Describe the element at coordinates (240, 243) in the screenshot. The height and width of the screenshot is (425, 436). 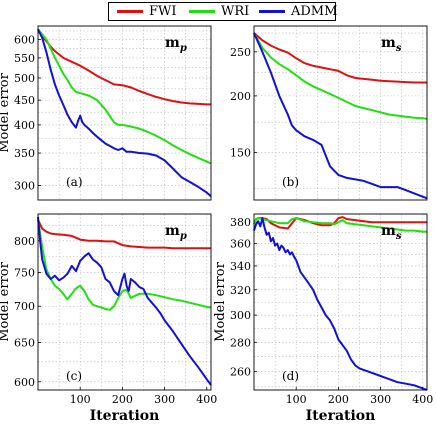
I see `y-tick-label: 360` at that location.